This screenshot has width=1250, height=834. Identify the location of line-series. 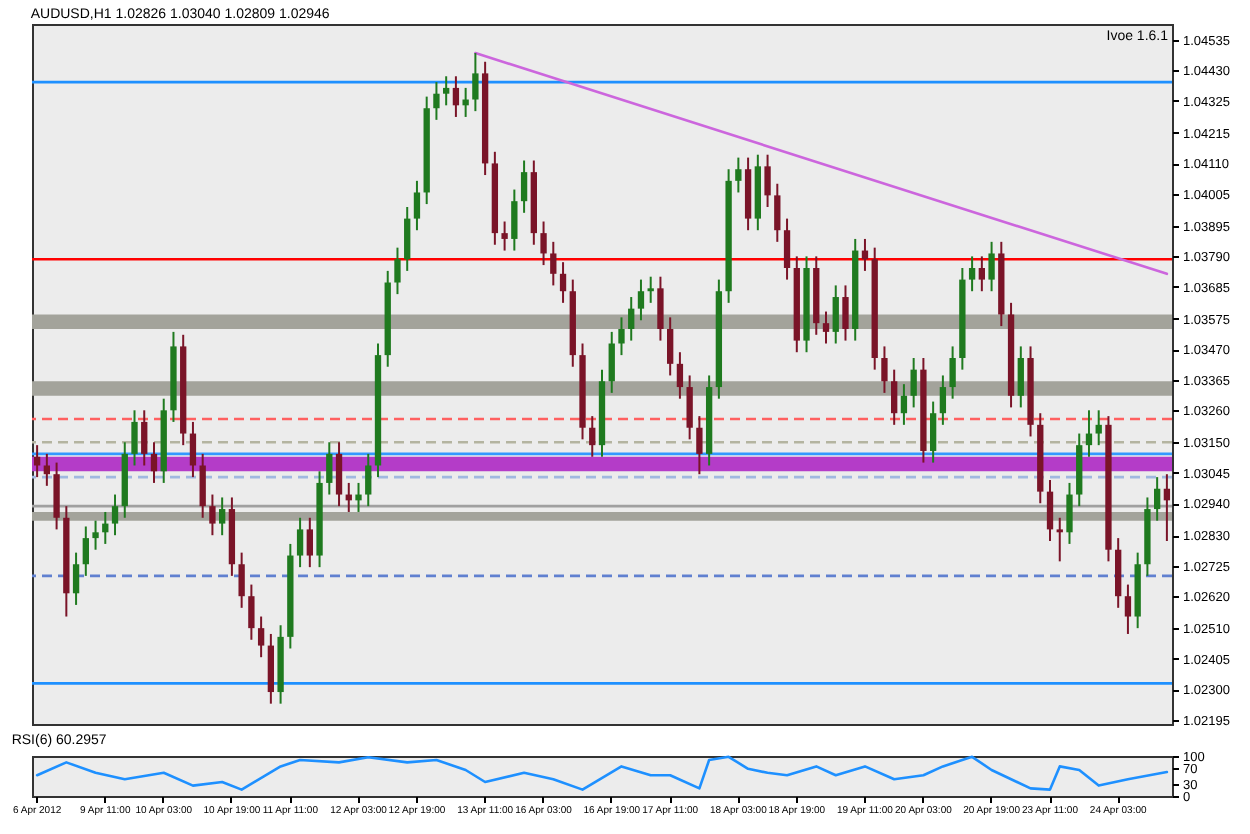
(602, 773).